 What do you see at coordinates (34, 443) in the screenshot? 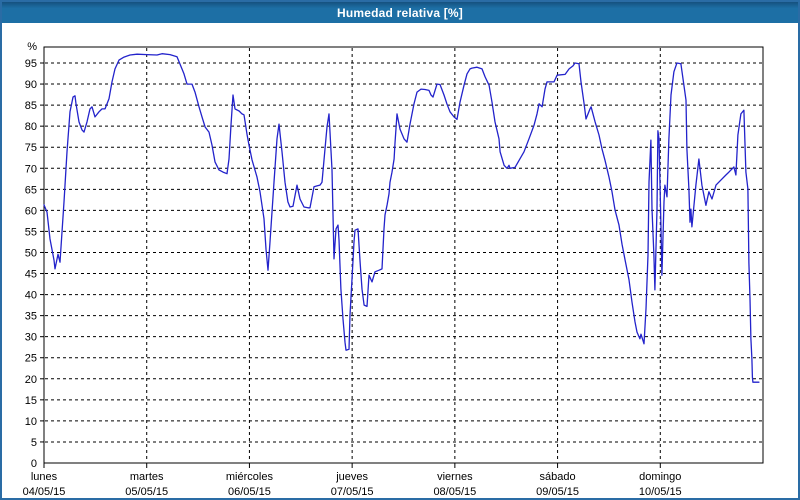
I see `y-tick-label: 5` at bounding box center [34, 443].